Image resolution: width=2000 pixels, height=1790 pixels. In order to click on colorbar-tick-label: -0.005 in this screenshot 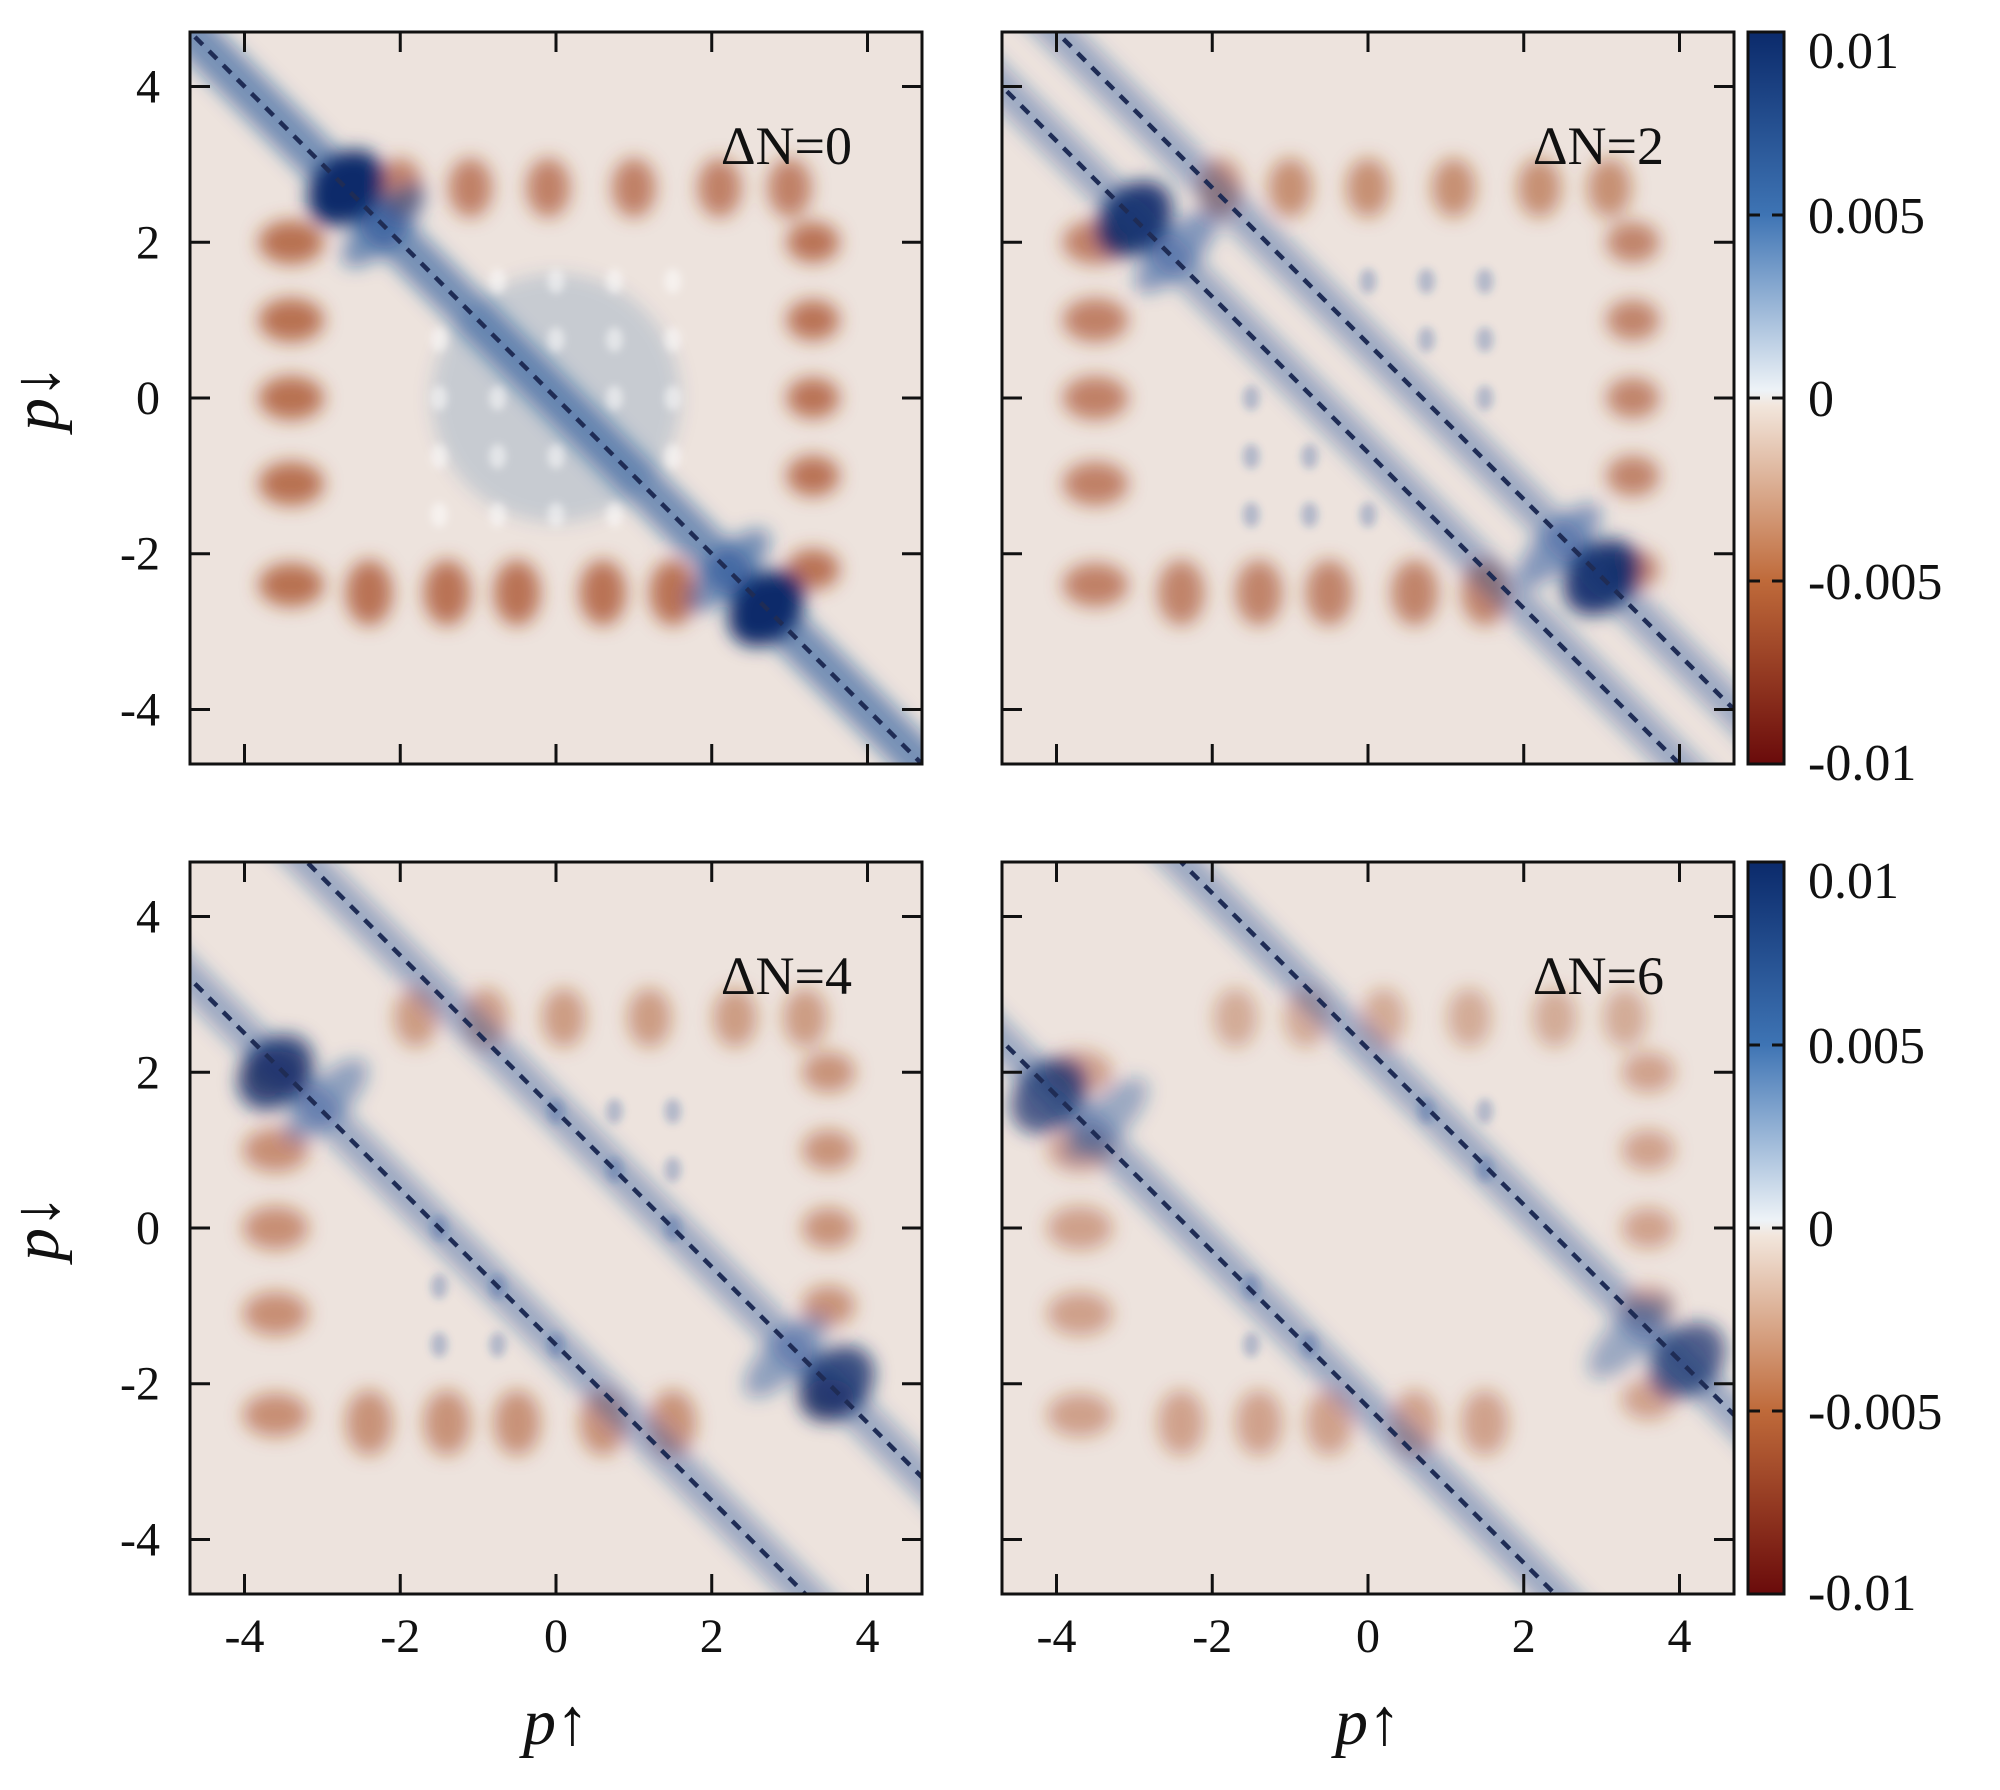, I will do `click(1875, 582)`.